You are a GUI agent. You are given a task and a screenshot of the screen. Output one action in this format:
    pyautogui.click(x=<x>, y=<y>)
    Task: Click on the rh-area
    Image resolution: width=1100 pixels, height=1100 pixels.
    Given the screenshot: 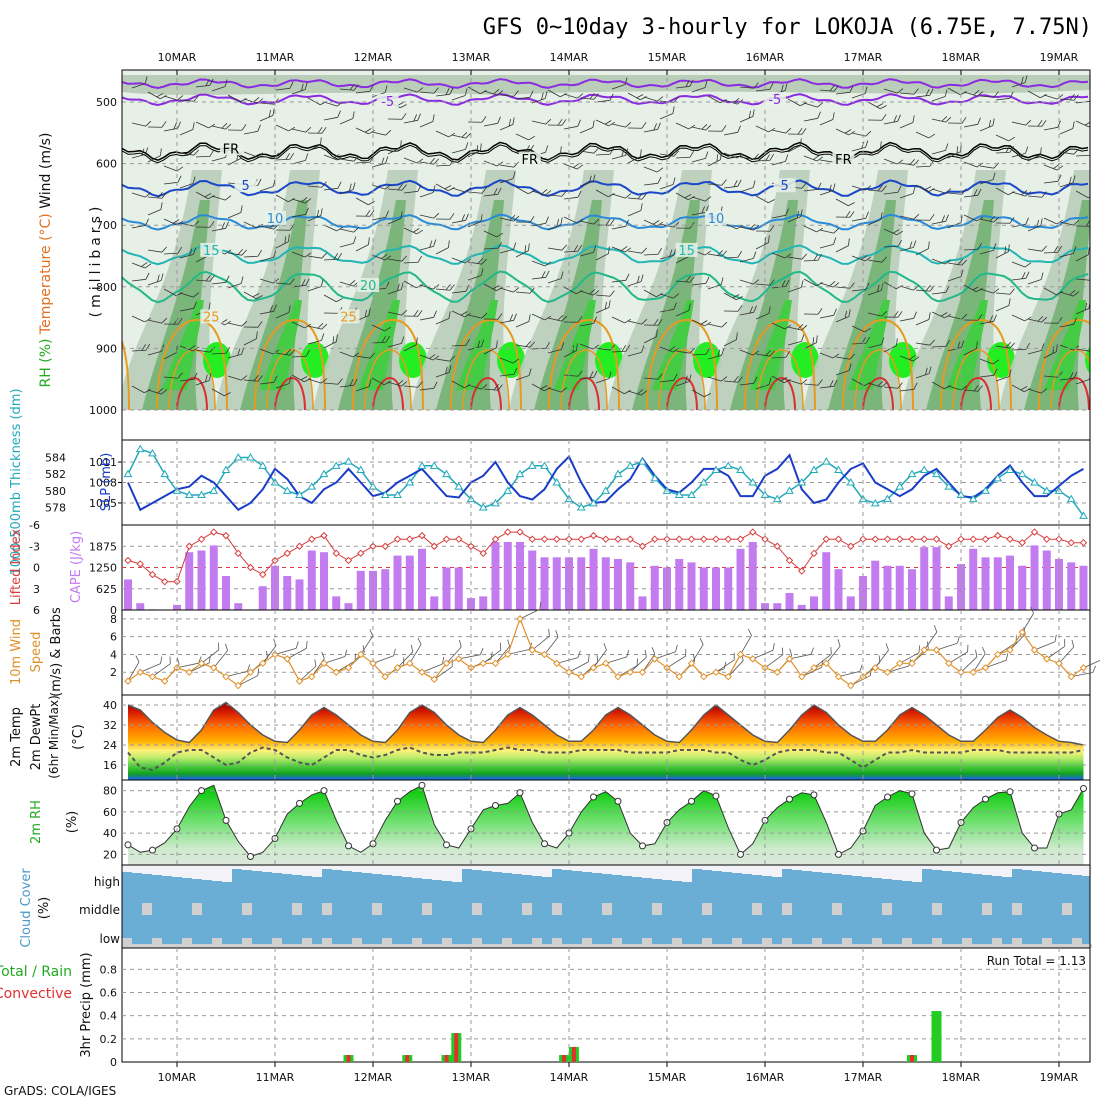 What is the action you would take?
    pyautogui.click(x=606, y=825)
    